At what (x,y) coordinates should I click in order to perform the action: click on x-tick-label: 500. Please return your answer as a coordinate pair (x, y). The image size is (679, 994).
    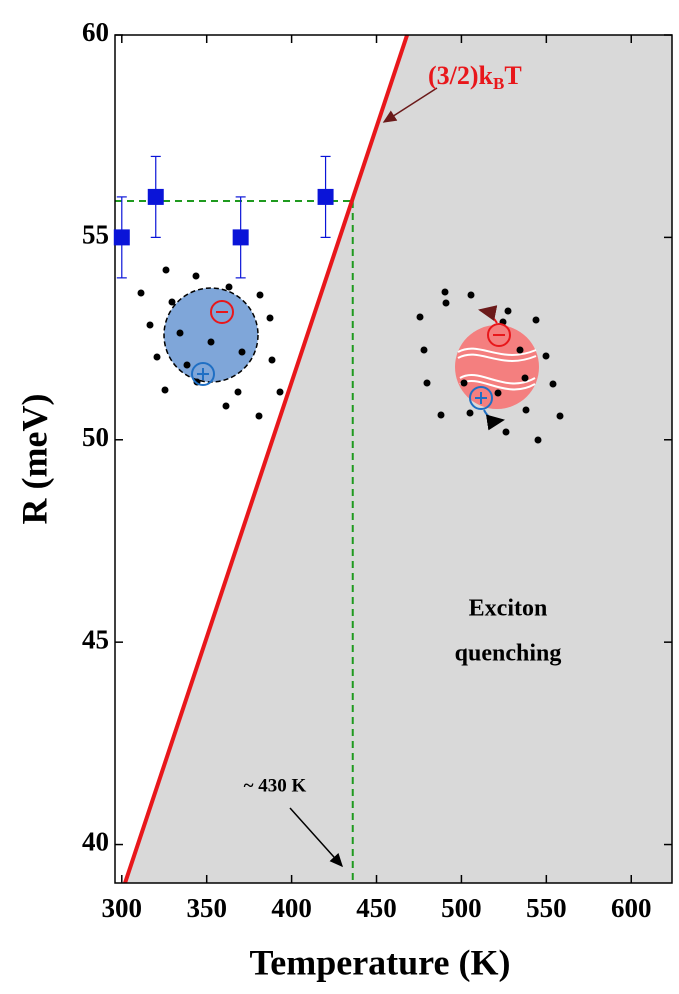
    Looking at the image, I should click on (461, 908).